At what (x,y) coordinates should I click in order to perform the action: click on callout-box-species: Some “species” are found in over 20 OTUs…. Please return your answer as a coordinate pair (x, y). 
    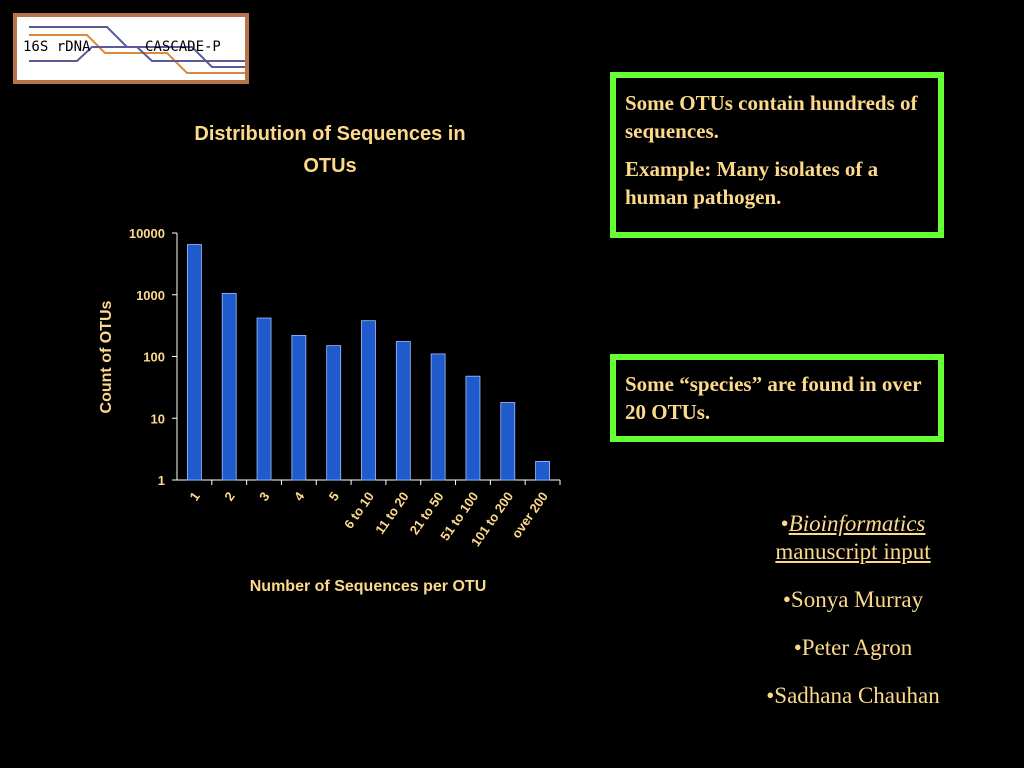
    Looking at the image, I should click on (777, 398).